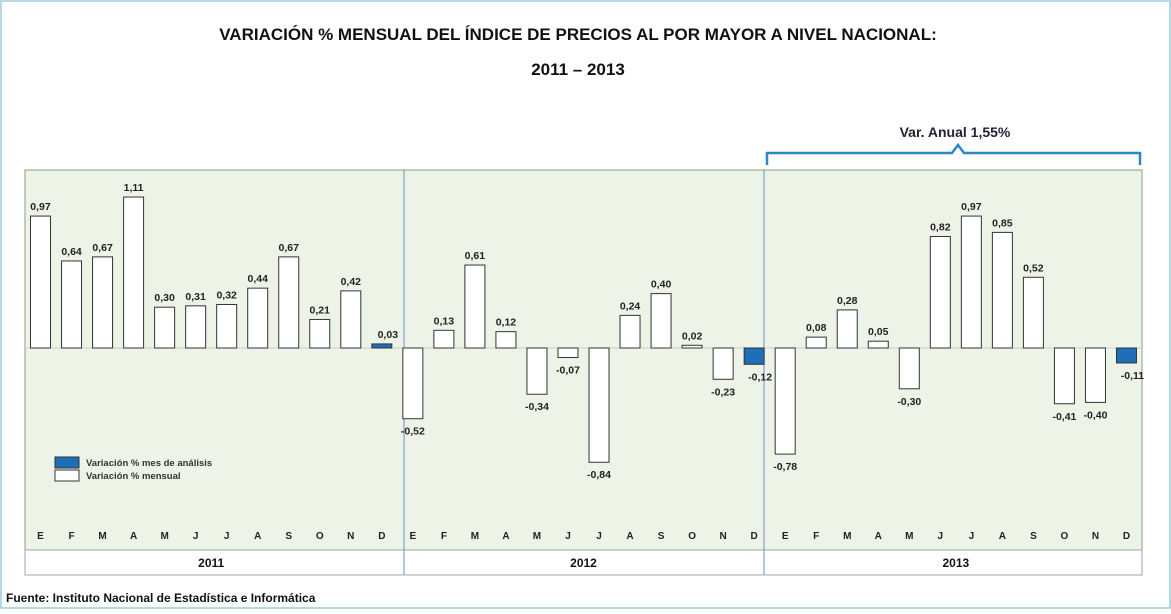  I want to click on value-label: 0,64, so click(71, 252).